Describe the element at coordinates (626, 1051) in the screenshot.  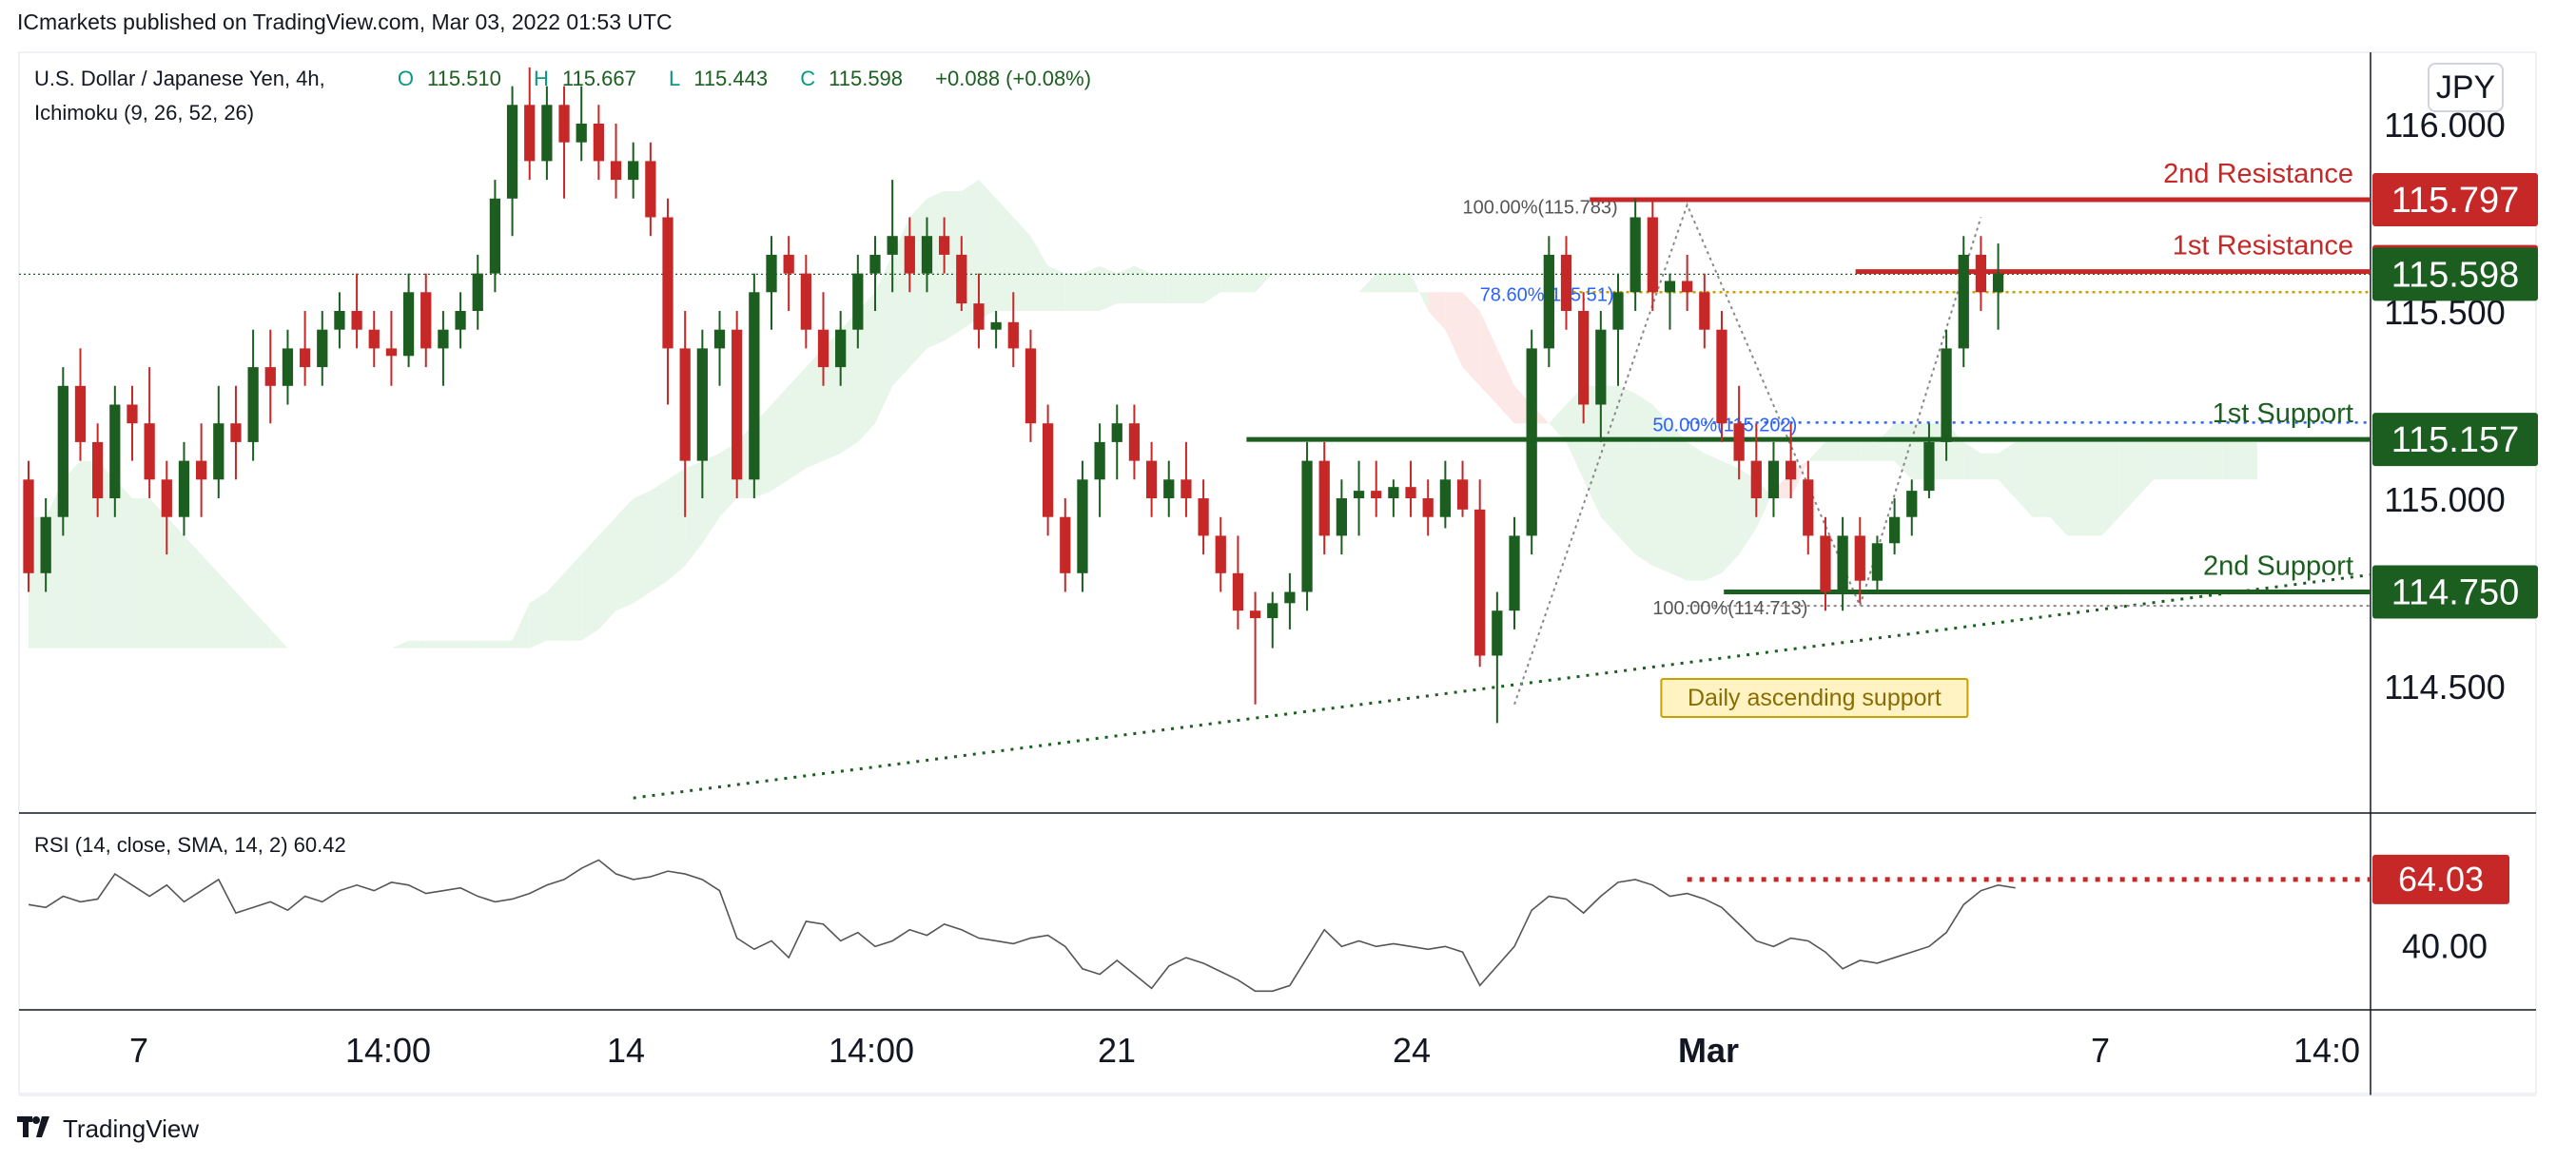
I see `time-tick-label: 14` at that location.